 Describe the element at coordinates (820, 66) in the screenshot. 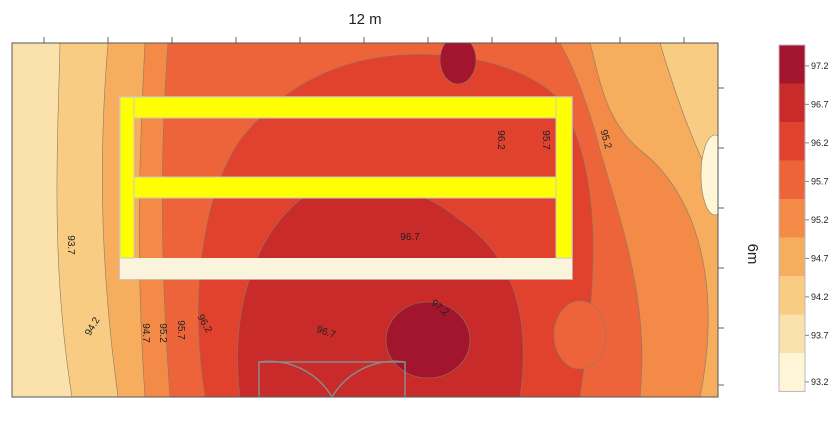

I see `legend-tick-label: 97.2` at that location.